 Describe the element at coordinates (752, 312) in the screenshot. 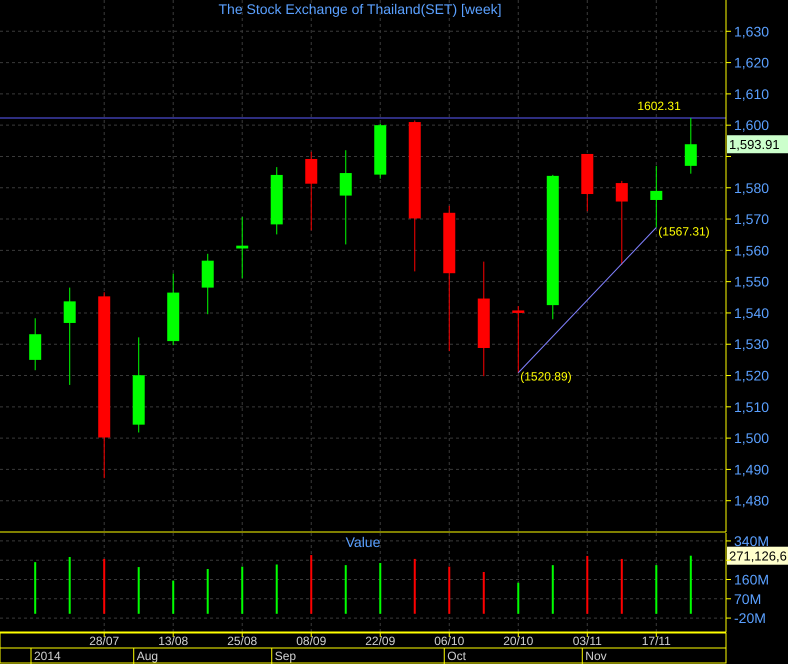

I see `y-tick-label: 1,540` at that location.